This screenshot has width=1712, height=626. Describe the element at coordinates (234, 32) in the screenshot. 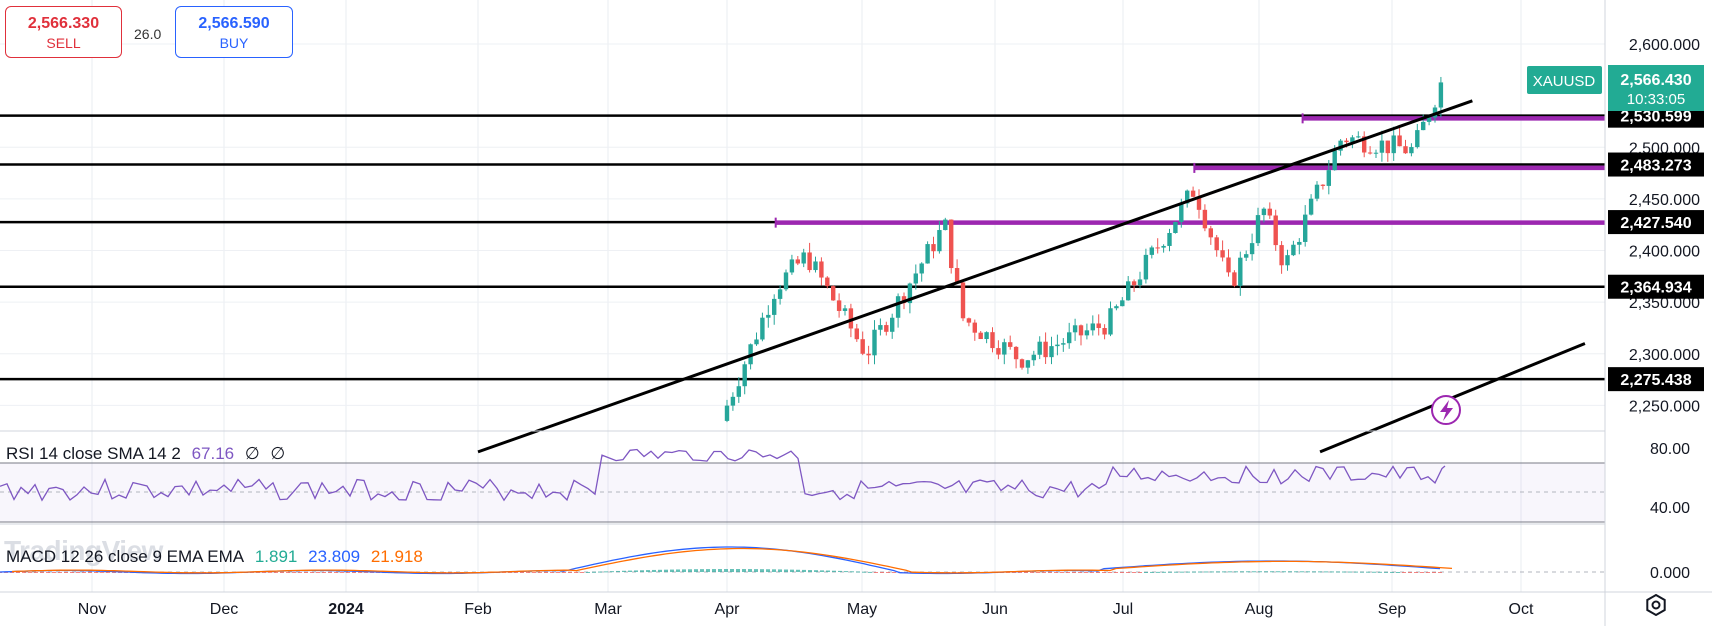

I see `buy-button: 2,566.590 BUY` at that location.